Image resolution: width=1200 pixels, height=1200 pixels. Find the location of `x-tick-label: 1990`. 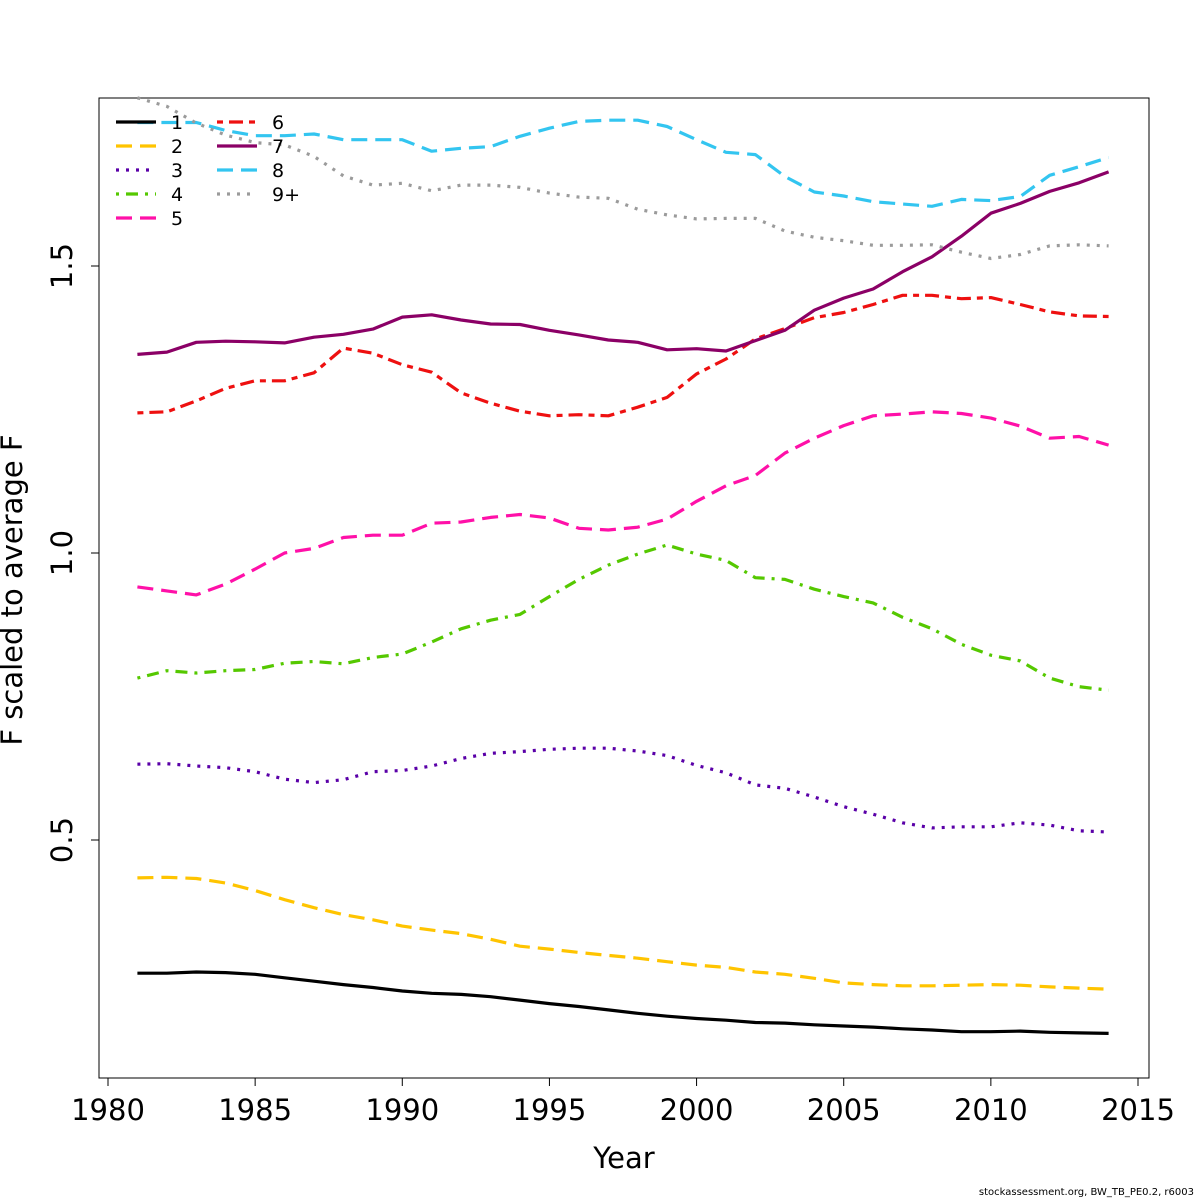

x-tick-label: 1990 is located at coordinates (402, 1110).